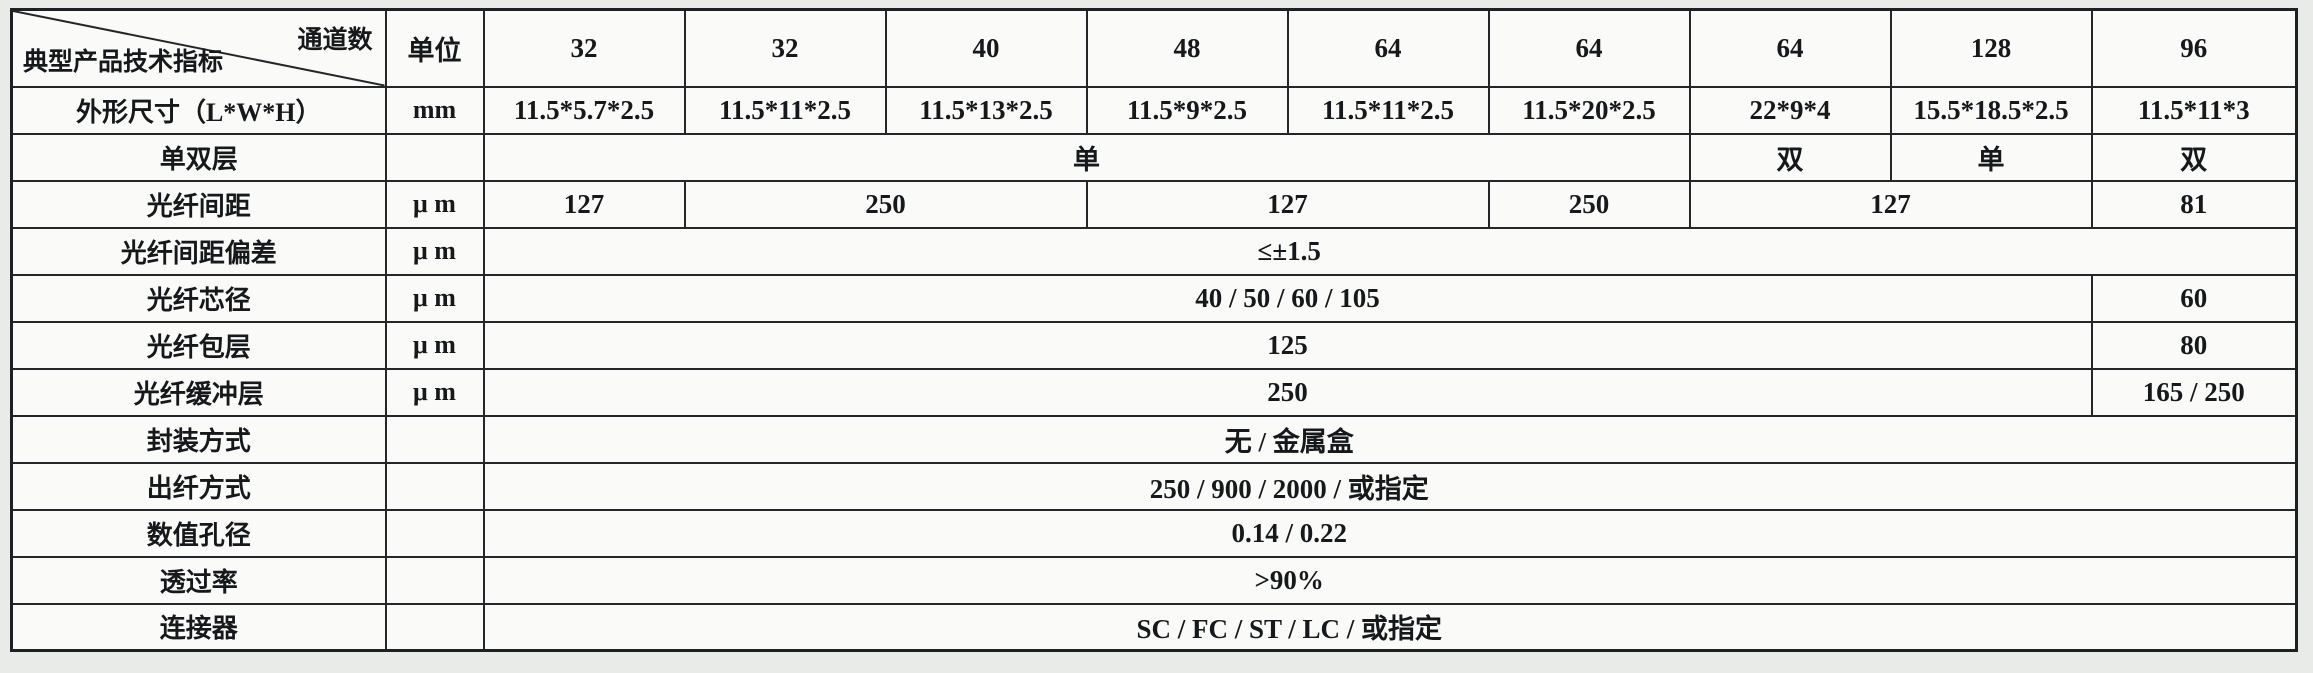  I want to click on row-label: 连接器, so click(198, 627).